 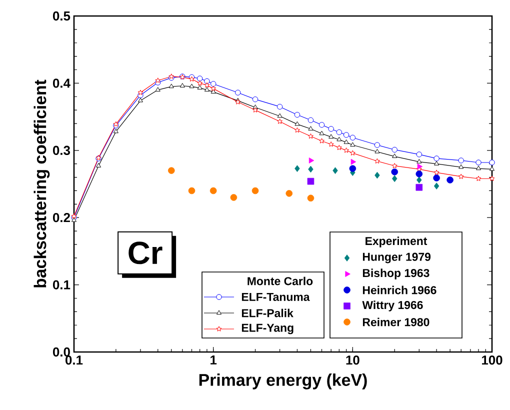 What do you see at coordinates (145, 253) in the screenshot?
I see `annotation: Cr` at bounding box center [145, 253].